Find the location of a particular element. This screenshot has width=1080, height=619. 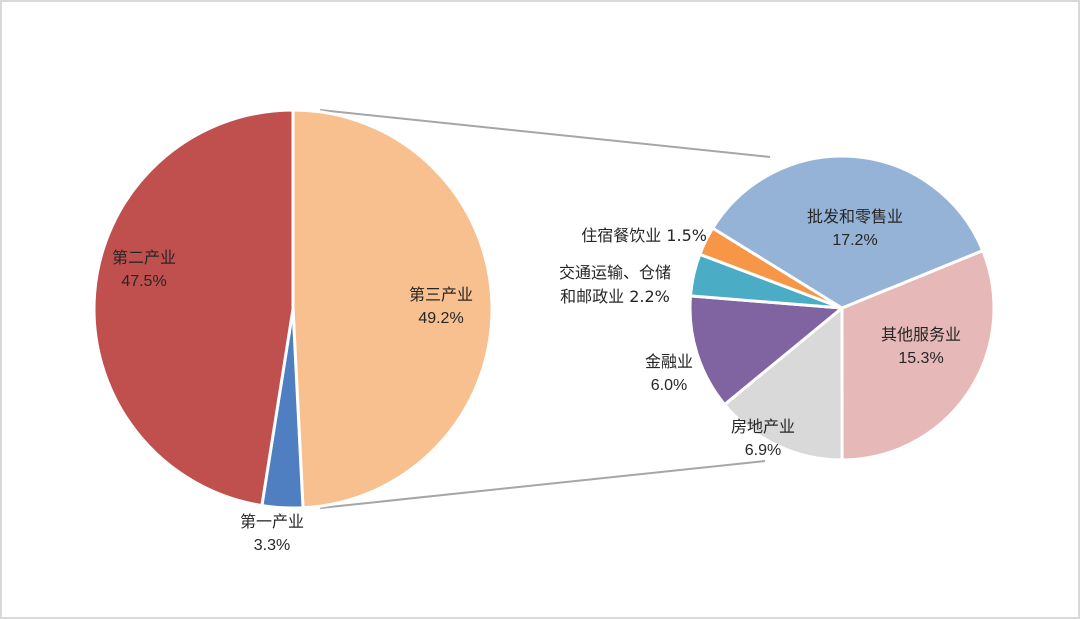

data-label: 交通运输、仓储 is located at coordinates (615, 272).